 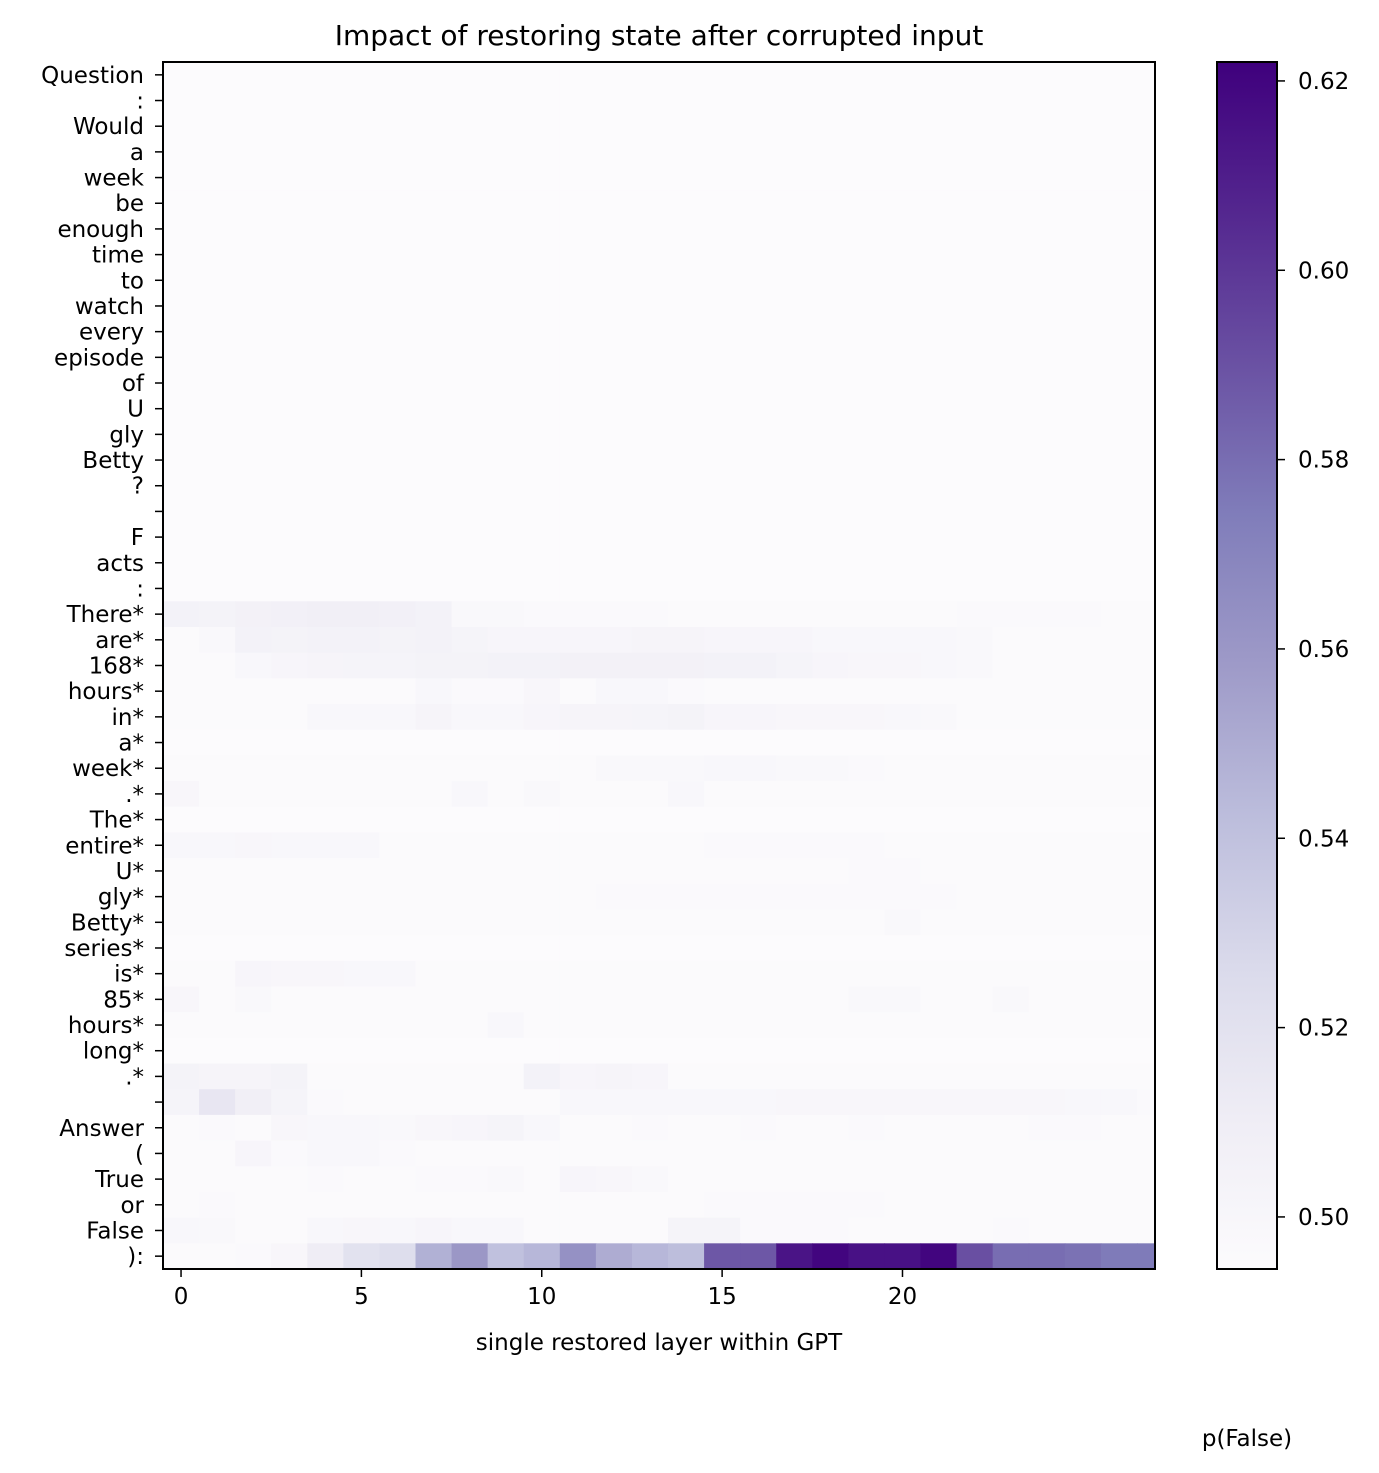 What do you see at coordinates (1247, 665) in the screenshot?
I see `colorbar-frame` at bounding box center [1247, 665].